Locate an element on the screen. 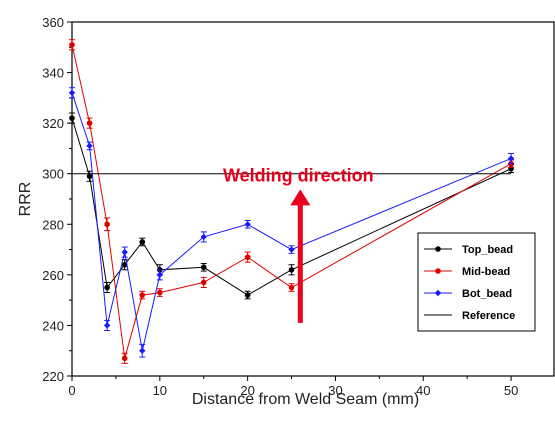 The height and width of the screenshot is (440, 555). x-tick-label: 20 is located at coordinates (247, 390).